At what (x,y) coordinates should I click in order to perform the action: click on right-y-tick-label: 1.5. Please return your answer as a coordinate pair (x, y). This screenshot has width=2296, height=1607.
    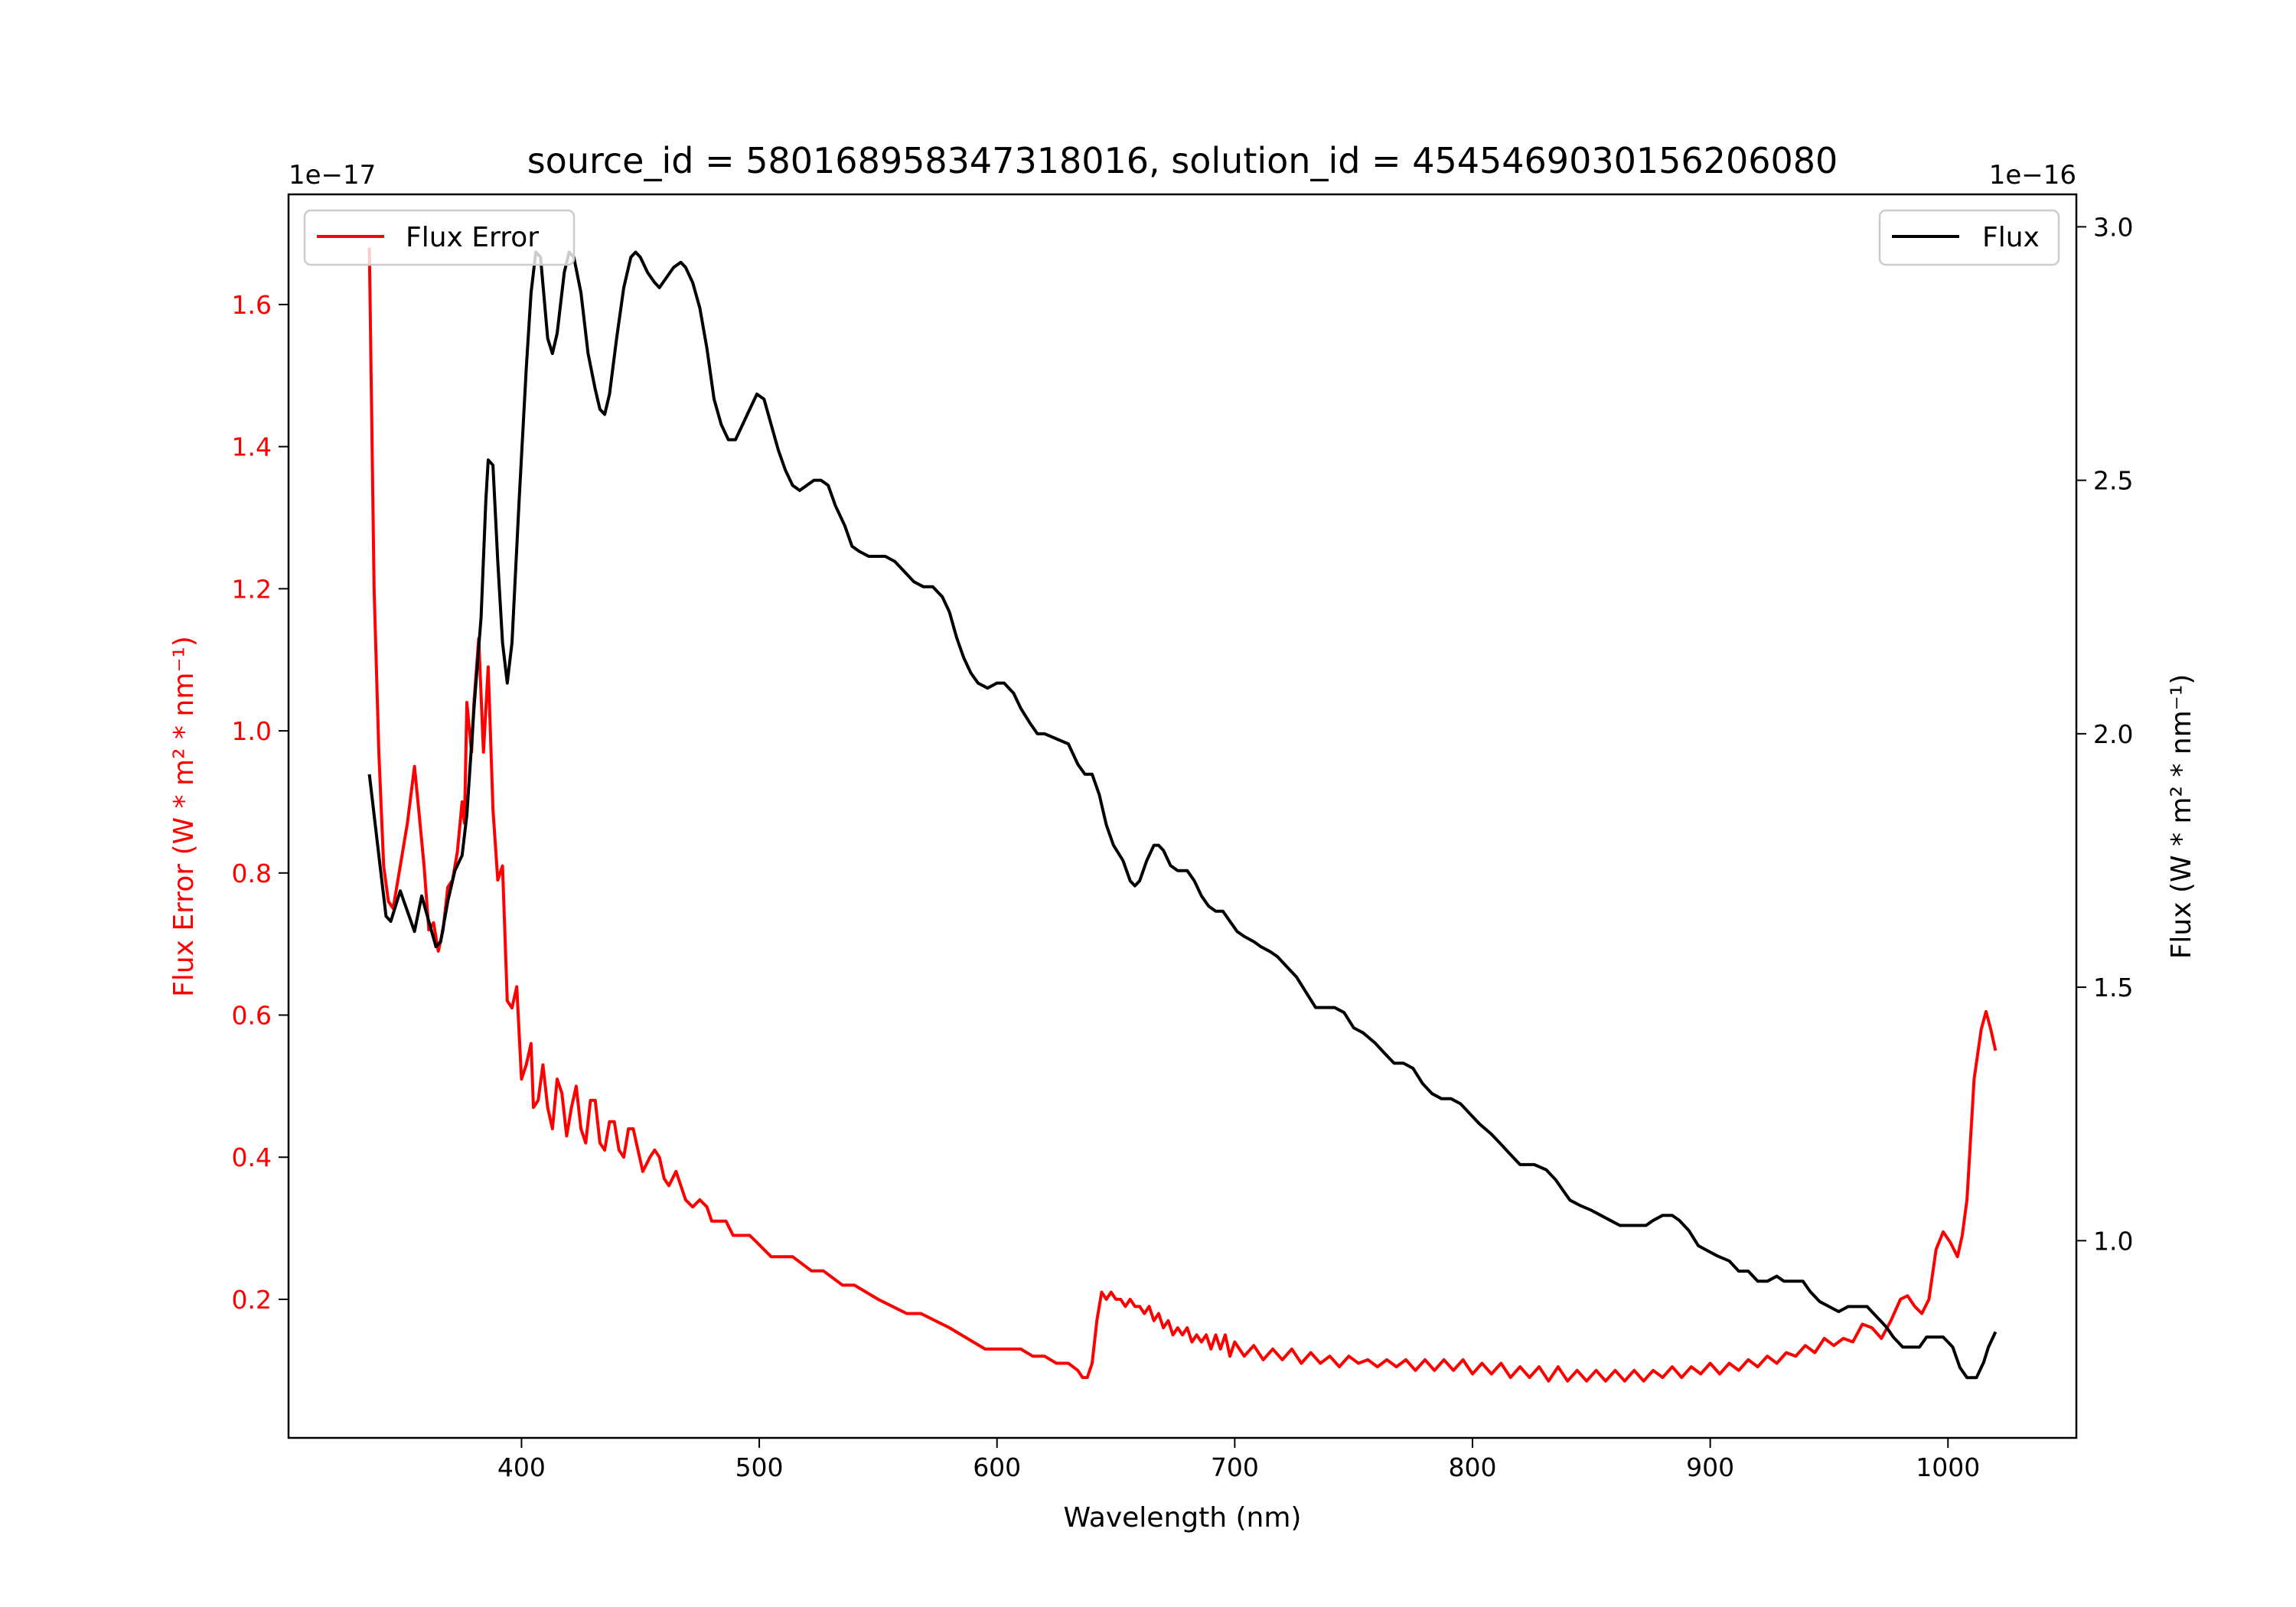
    Looking at the image, I should click on (2113, 987).